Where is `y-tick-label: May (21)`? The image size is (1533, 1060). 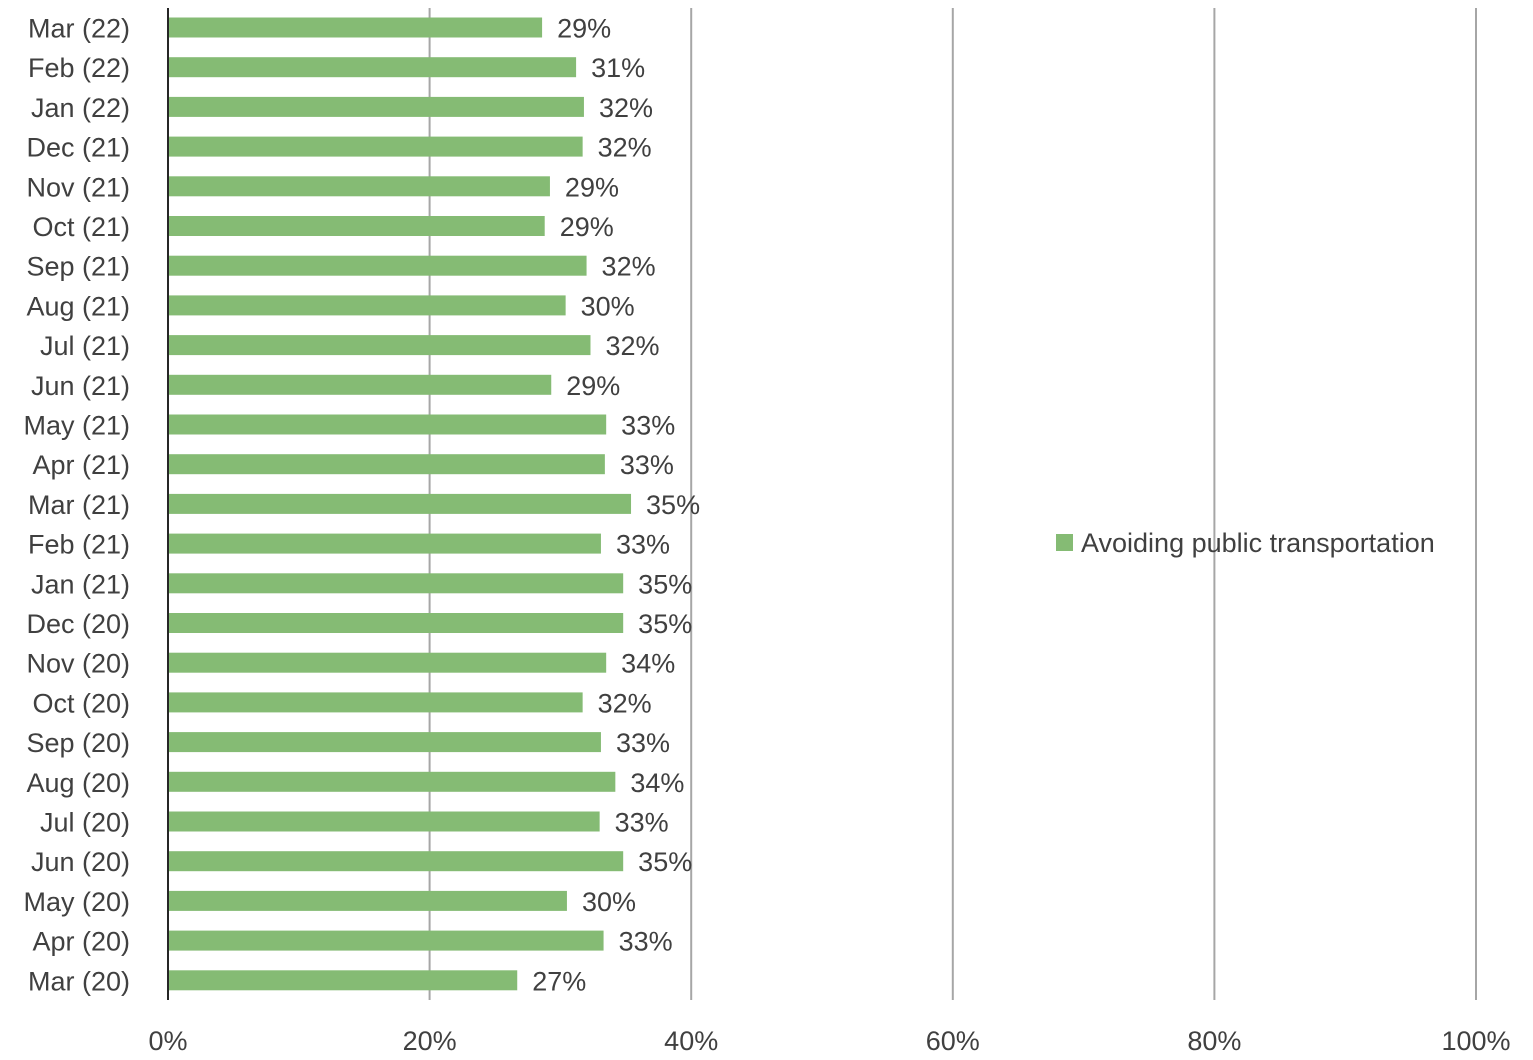
y-tick-label: May (21) is located at coordinates (76, 426).